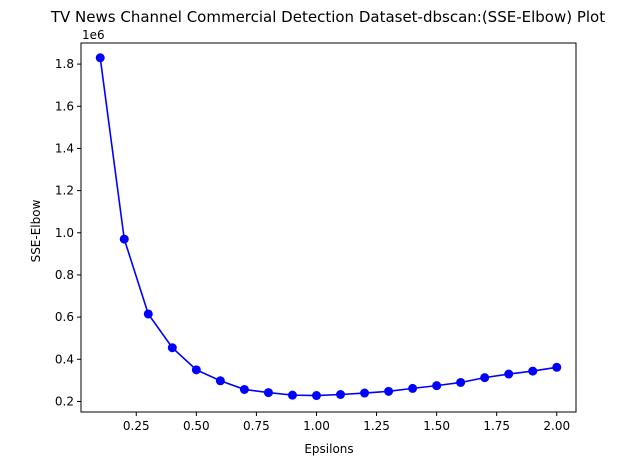 This screenshot has height=469, width=643. What do you see at coordinates (64, 64) in the screenshot?
I see `y-tick-label: 1.8` at bounding box center [64, 64].